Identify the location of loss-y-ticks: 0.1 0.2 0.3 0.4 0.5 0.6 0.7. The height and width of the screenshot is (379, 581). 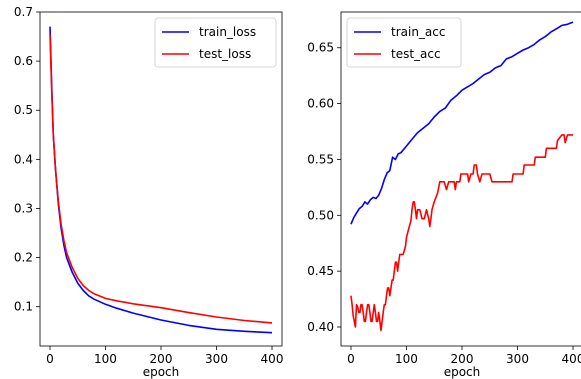
(27, 159).